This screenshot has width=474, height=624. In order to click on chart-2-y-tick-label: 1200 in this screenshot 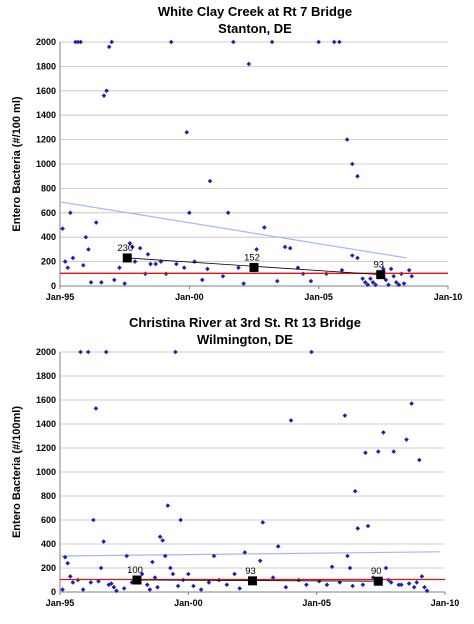, I will do `click(46, 448)`.